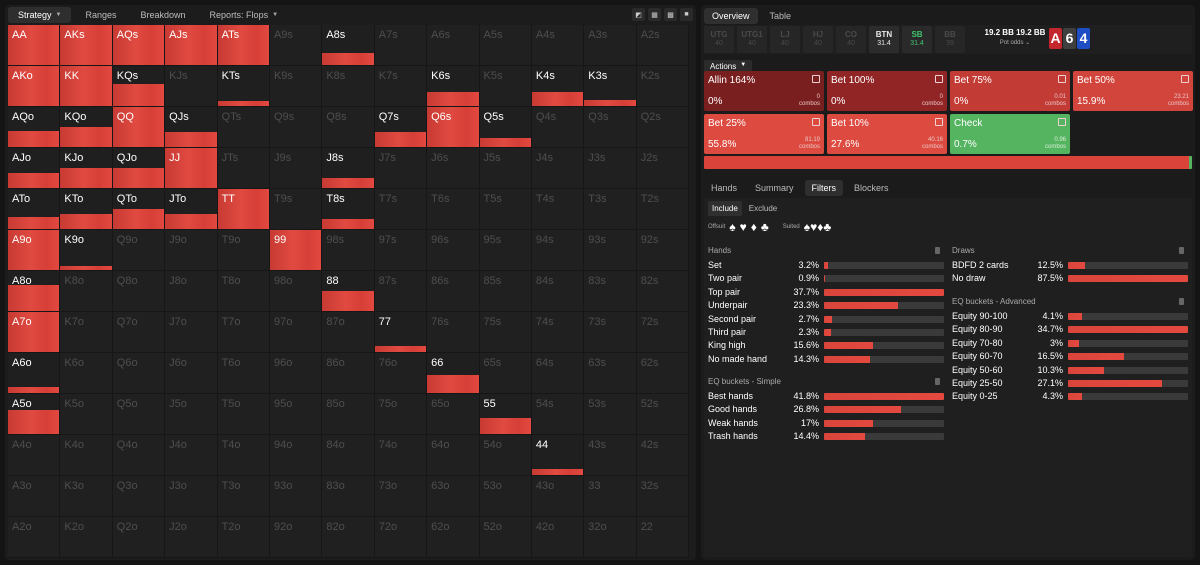 The height and width of the screenshot is (565, 1200). What do you see at coordinates (348, 291) in the screenshot?
I see `hand-cell: 88` at bounding box center [348, 291].